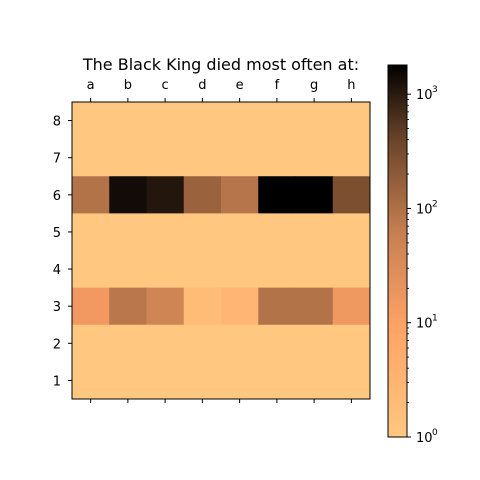 Image resolution: width=480 pixels, height=480 pixels. What do you see at coordinates (351, 85) in the screenshot?
I see `x-tick-label: h` at bounding box center [351, 85].